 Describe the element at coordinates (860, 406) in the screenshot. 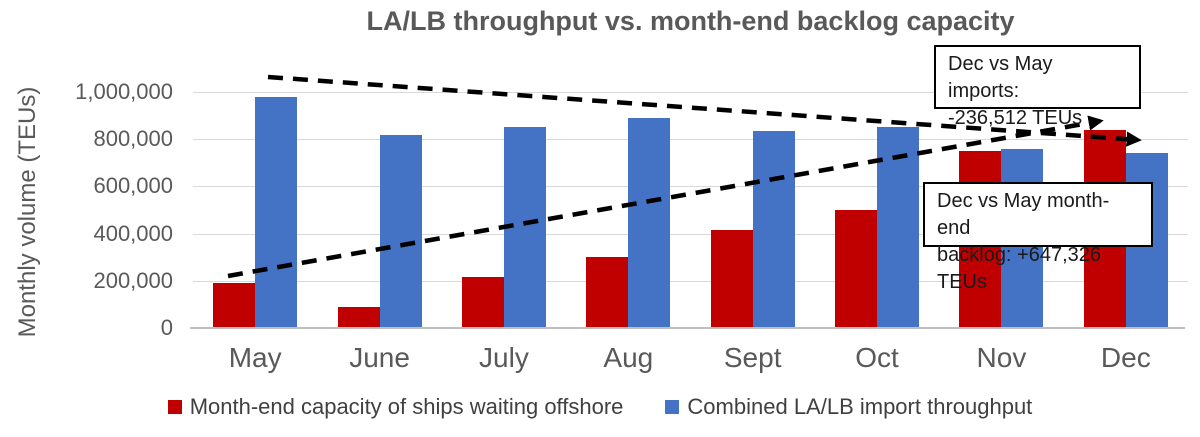

I see `imports-legend-label: Combined LA/LB import throughput` at that location.